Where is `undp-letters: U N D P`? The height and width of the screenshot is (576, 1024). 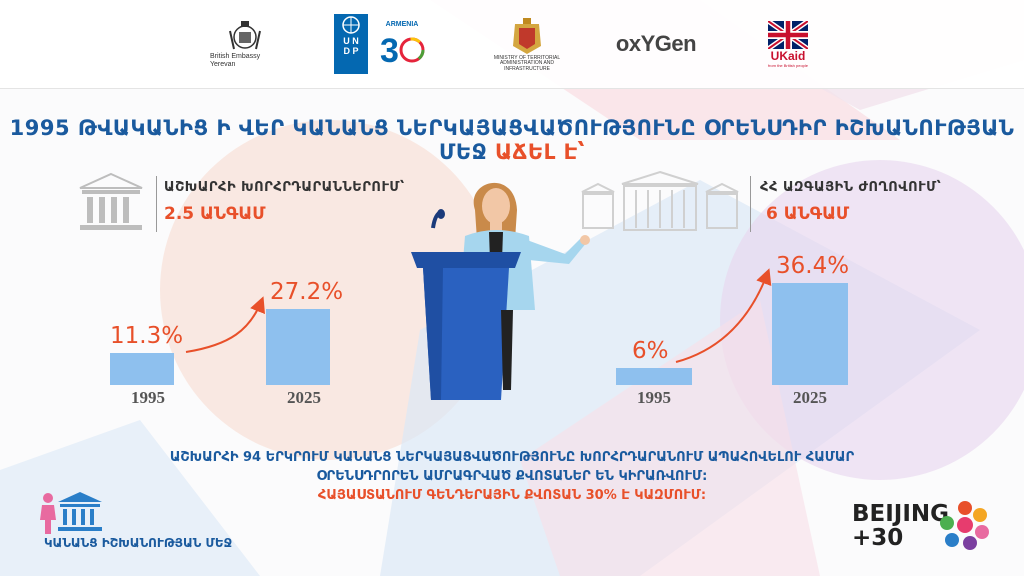 undp-letters: U N D P is located at coordinates (351, 46).